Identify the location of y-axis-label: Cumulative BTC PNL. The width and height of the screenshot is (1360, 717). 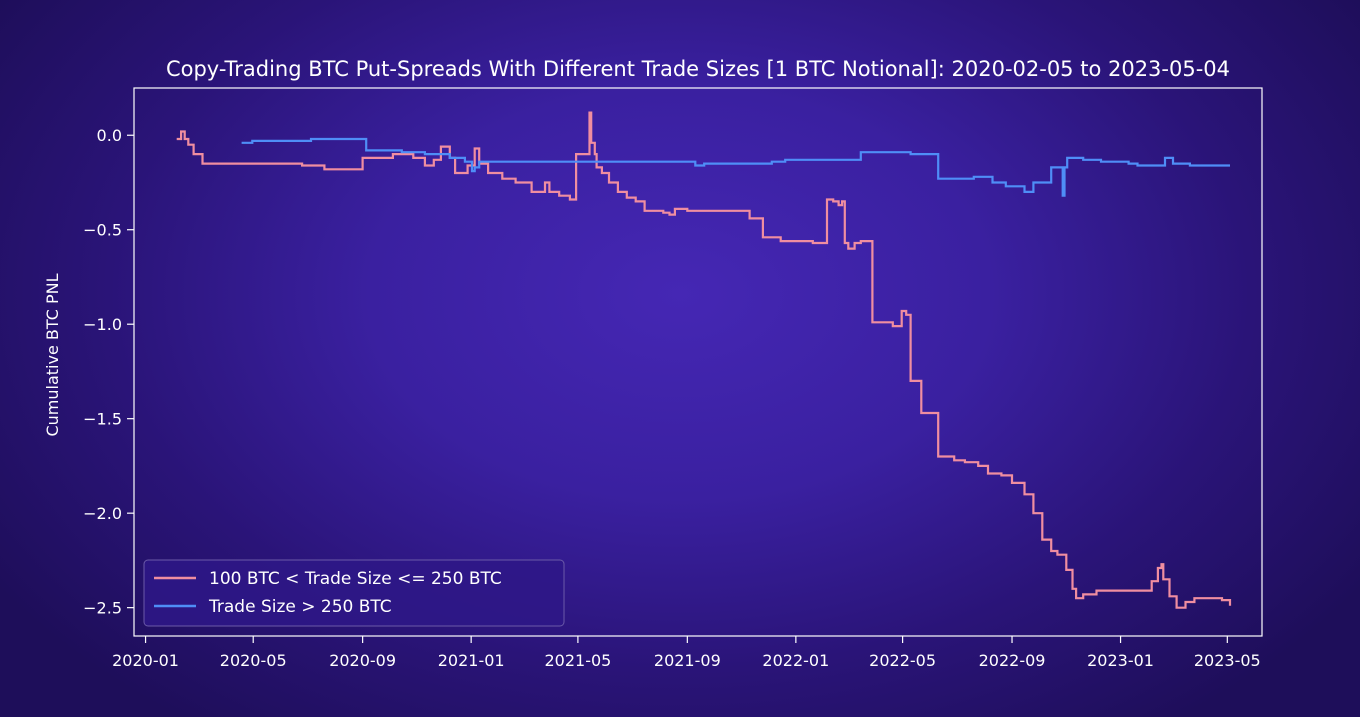
(52, 354).